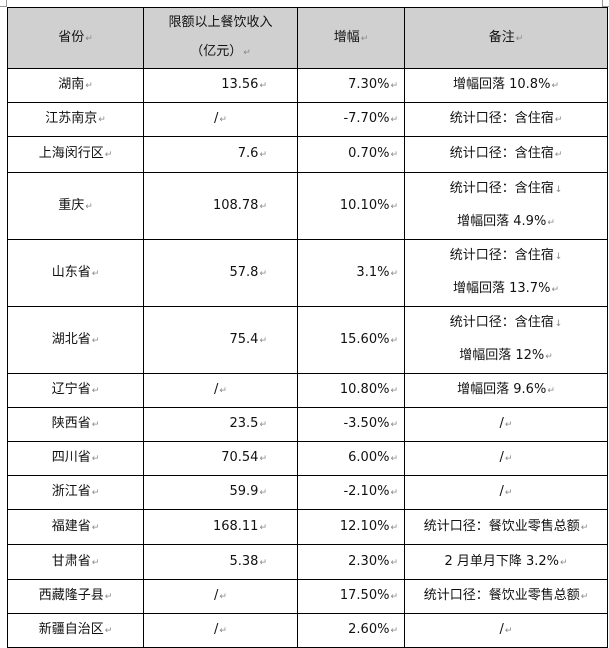 This screenshot has width=609, height=648. I want to click on province: 四川省, so click(76, 457).